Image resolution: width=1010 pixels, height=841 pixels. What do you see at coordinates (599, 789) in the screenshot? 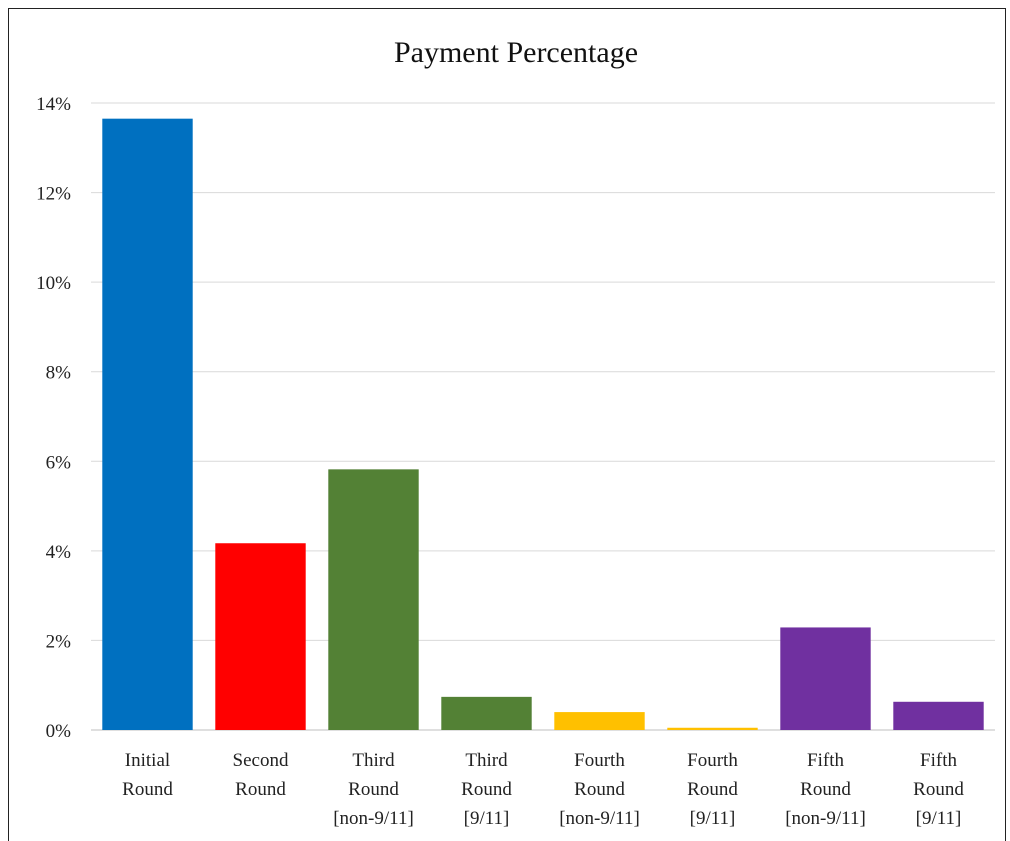
I see `x-category-label: Fourth Round [non-9/11]` at bounding box center [599, 789].